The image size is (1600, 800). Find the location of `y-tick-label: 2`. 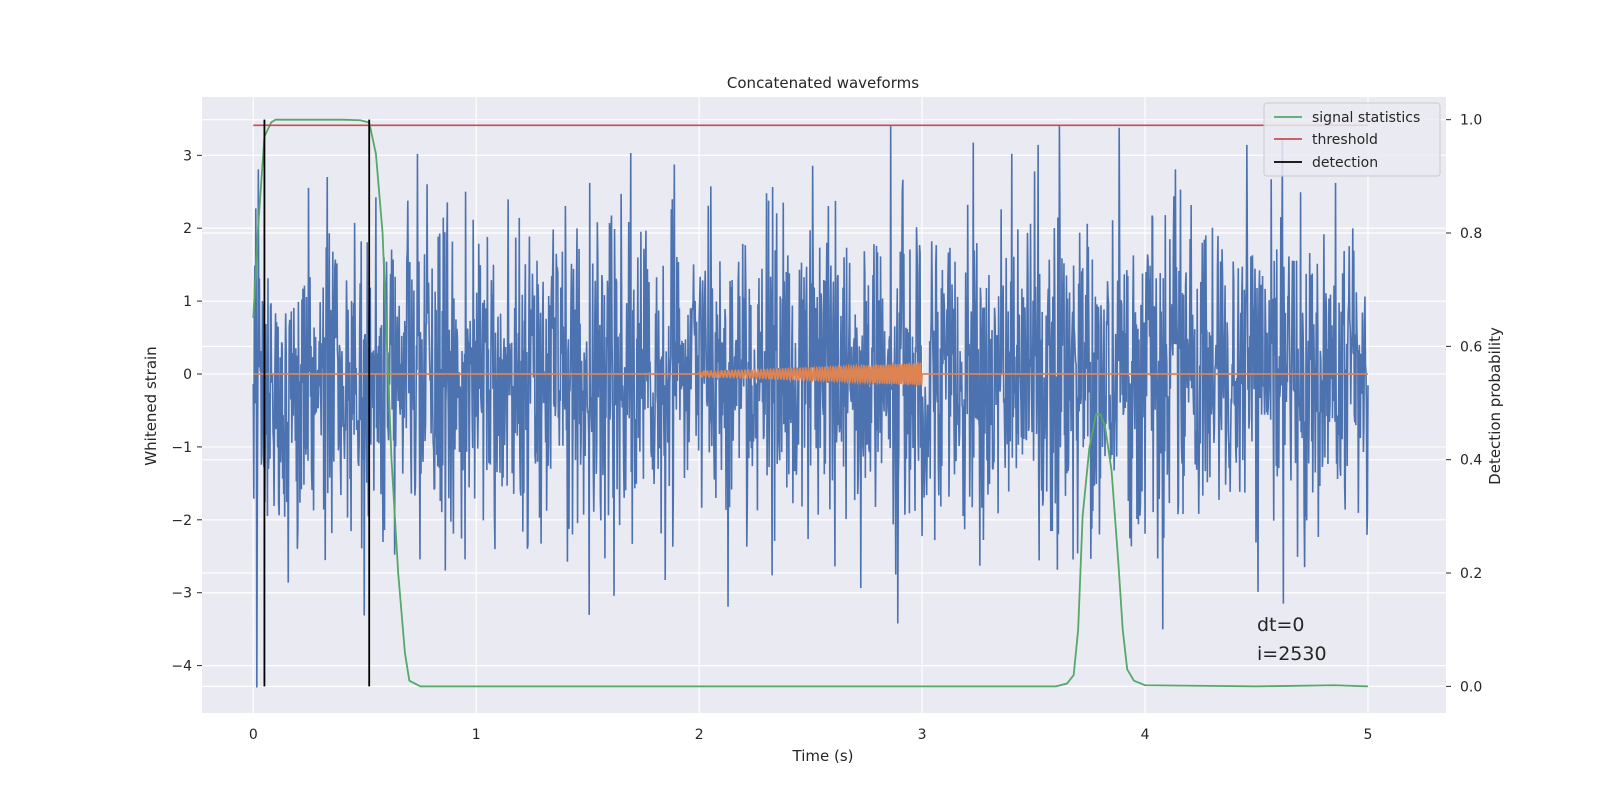

y-tick-label: 2 is located at coordinates (187, 229).